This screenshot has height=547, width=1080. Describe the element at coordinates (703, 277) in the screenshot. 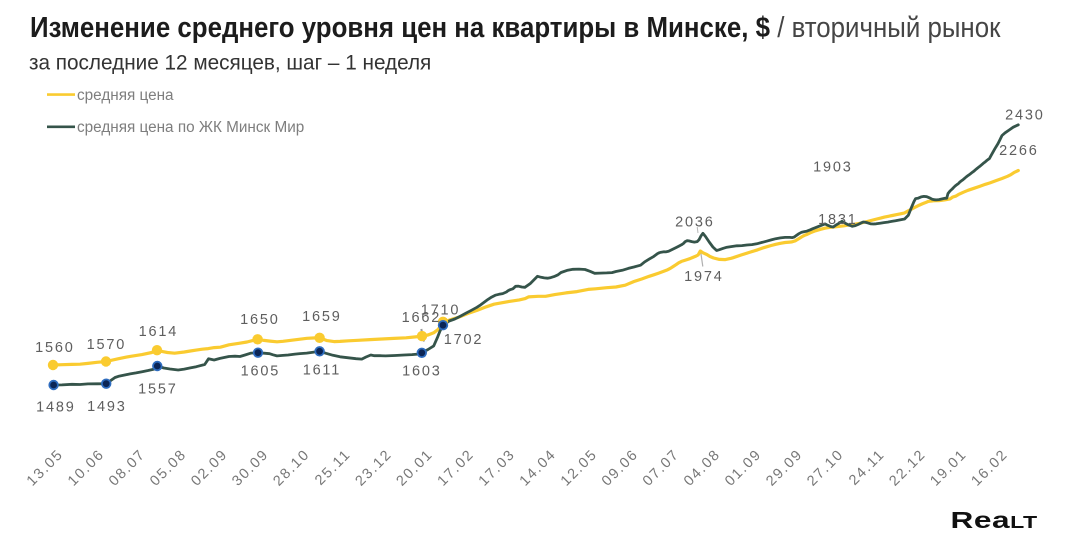

I see `svg-text: 1974` at that location.